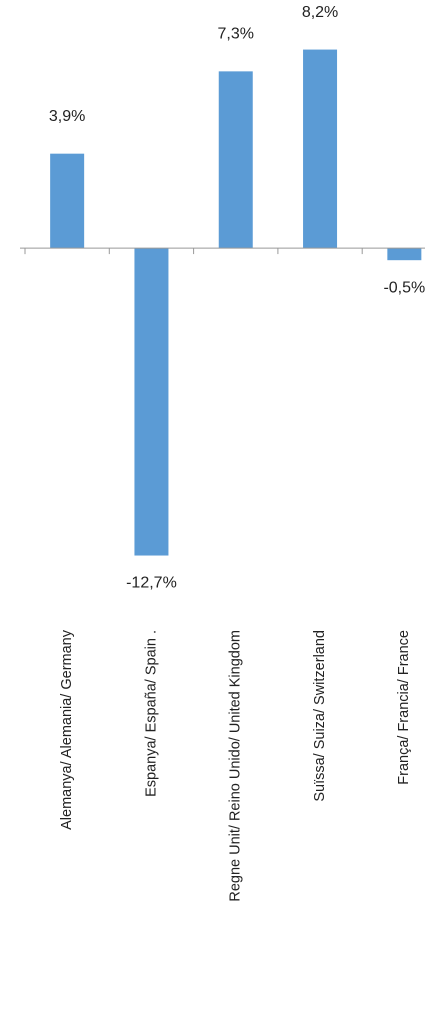 This screenshot has width=425, height=1034. What do you see at coordinates (67, 729) in the screenshot?
I see `x-tick-label: Alemanya/ Alemania/ Germany` at bounding box center [67, 729].